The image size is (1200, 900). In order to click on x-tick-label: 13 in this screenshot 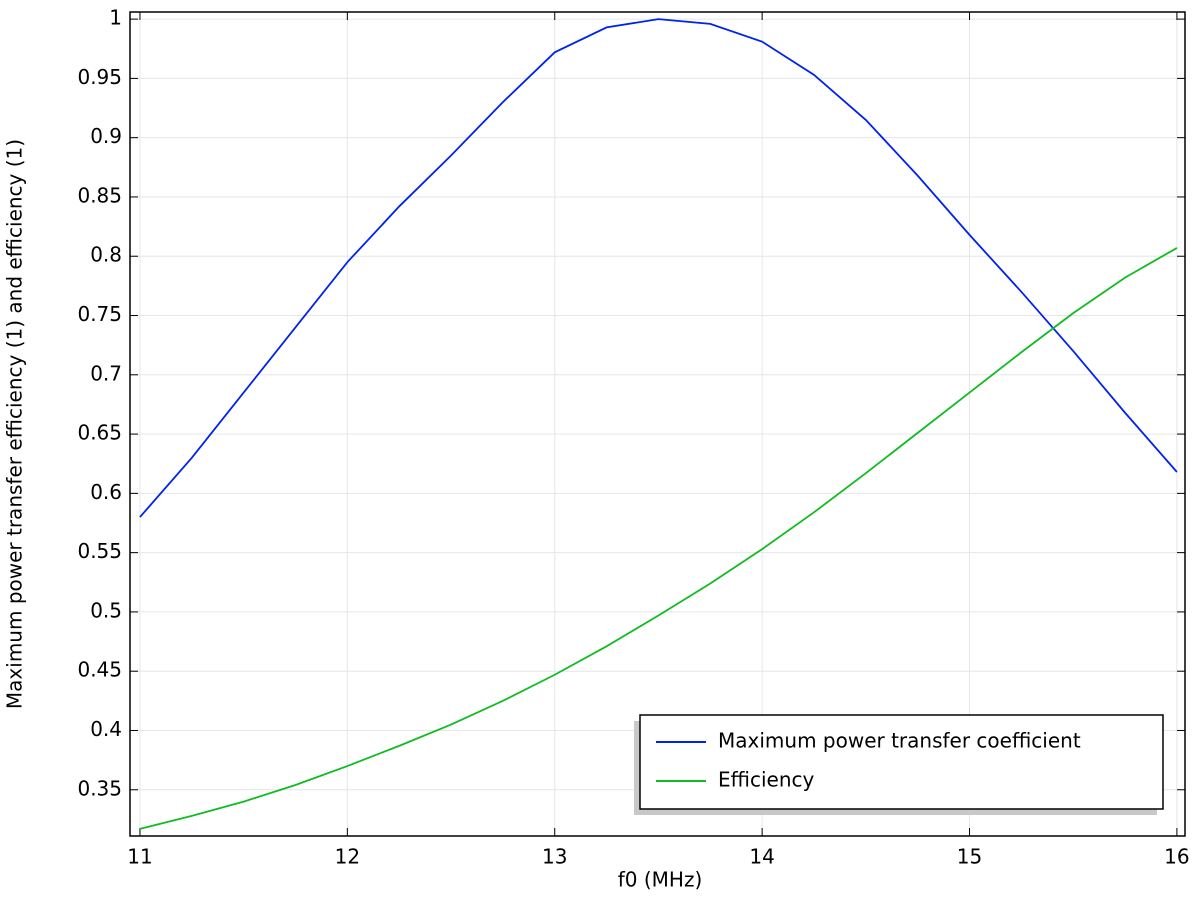, I will do `click(554, 857)`.